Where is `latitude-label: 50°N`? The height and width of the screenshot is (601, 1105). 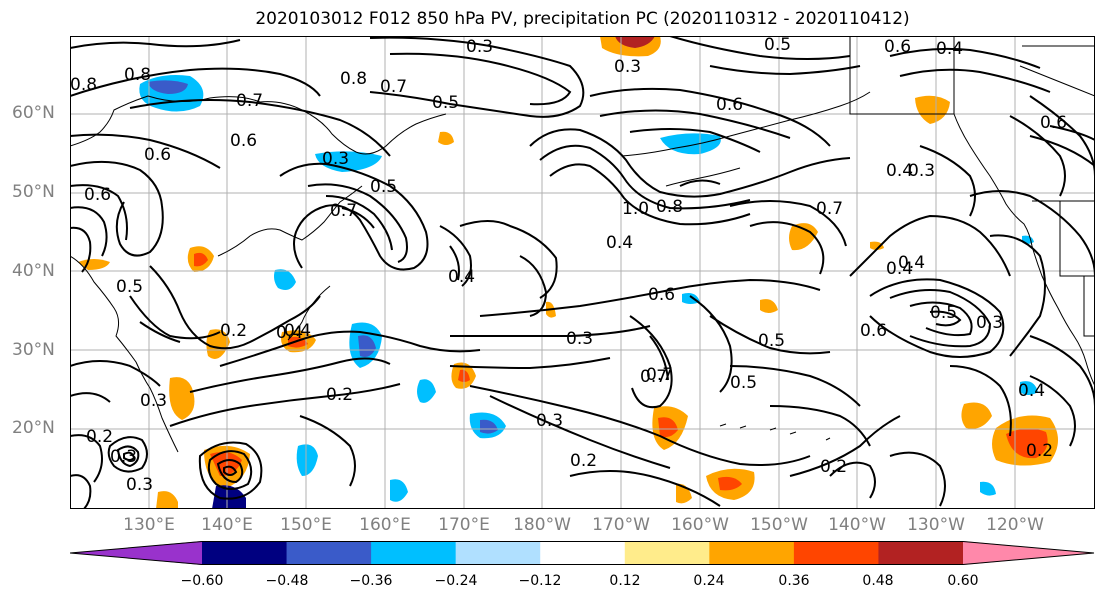 latitude-label: 50°N is located at coordinates (33, 192).